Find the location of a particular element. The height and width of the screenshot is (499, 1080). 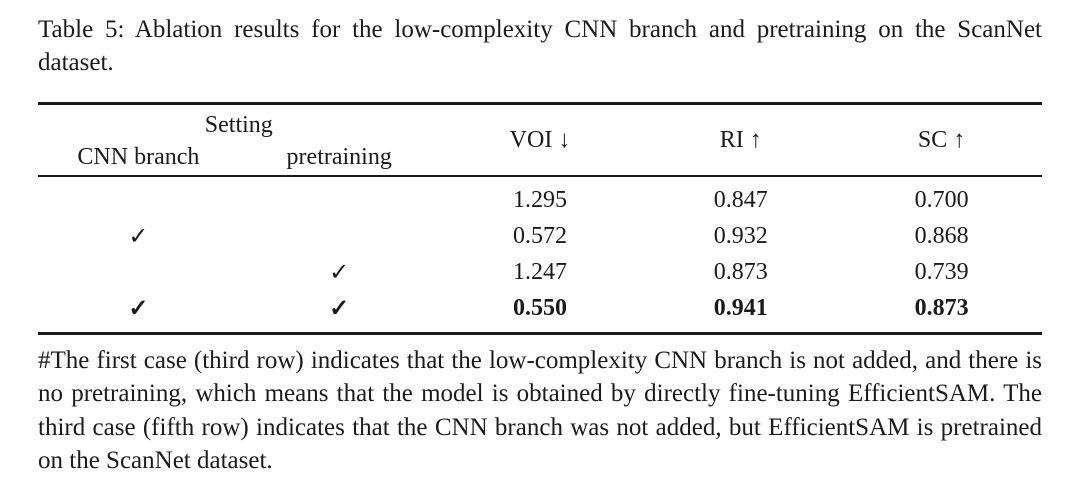

table-row: ✓ 1.247 0.873 0.739 is located at coordinates (540, 272).